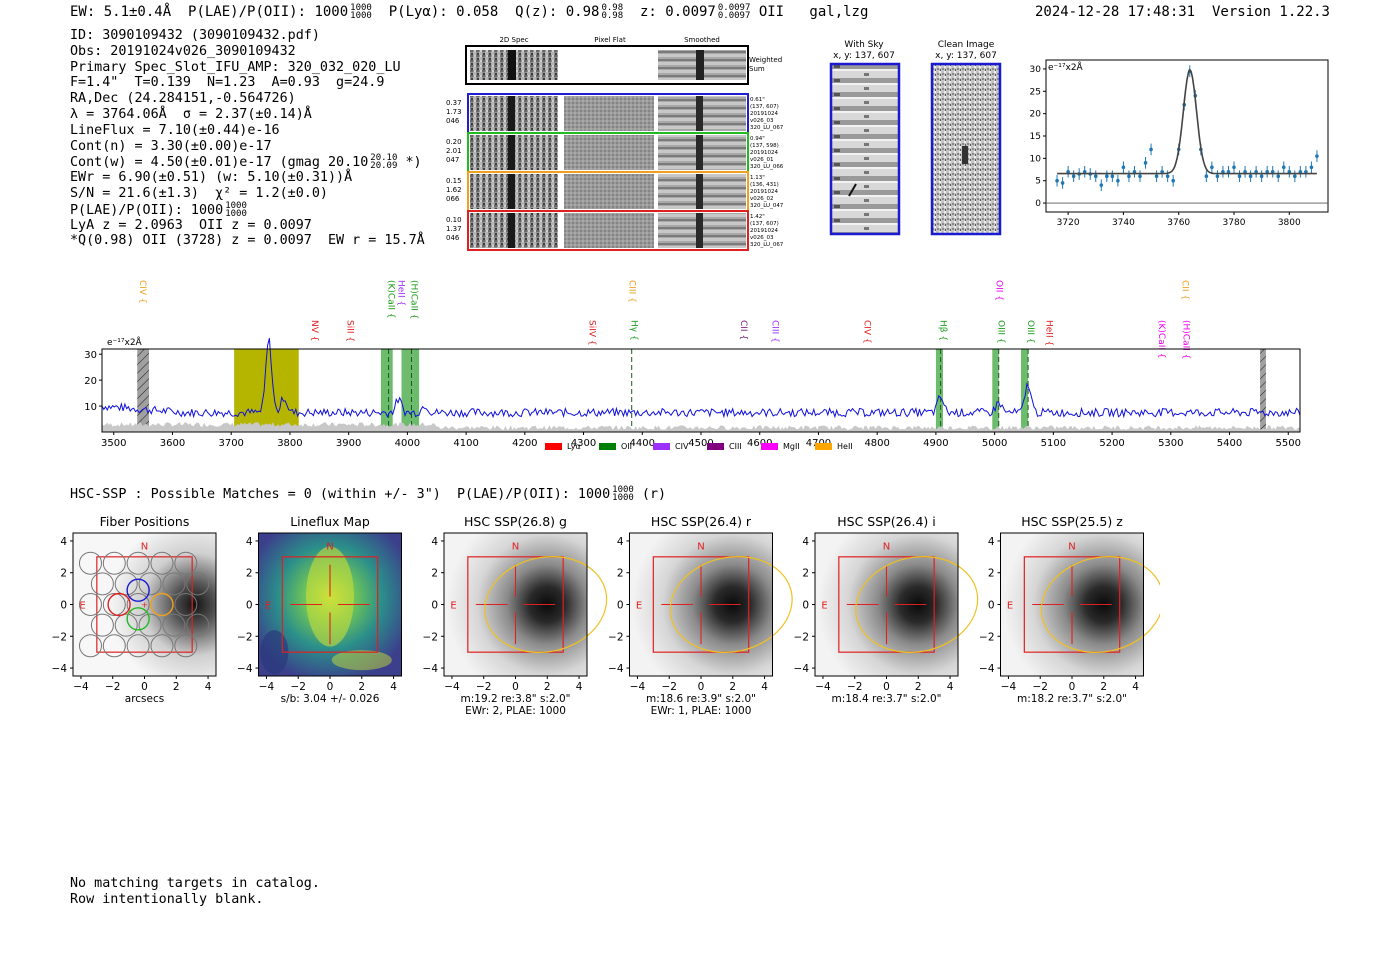 The width and height of the screenshot is (1400, 953). I want to click on hsc-north-label: N, so click(329, 547).